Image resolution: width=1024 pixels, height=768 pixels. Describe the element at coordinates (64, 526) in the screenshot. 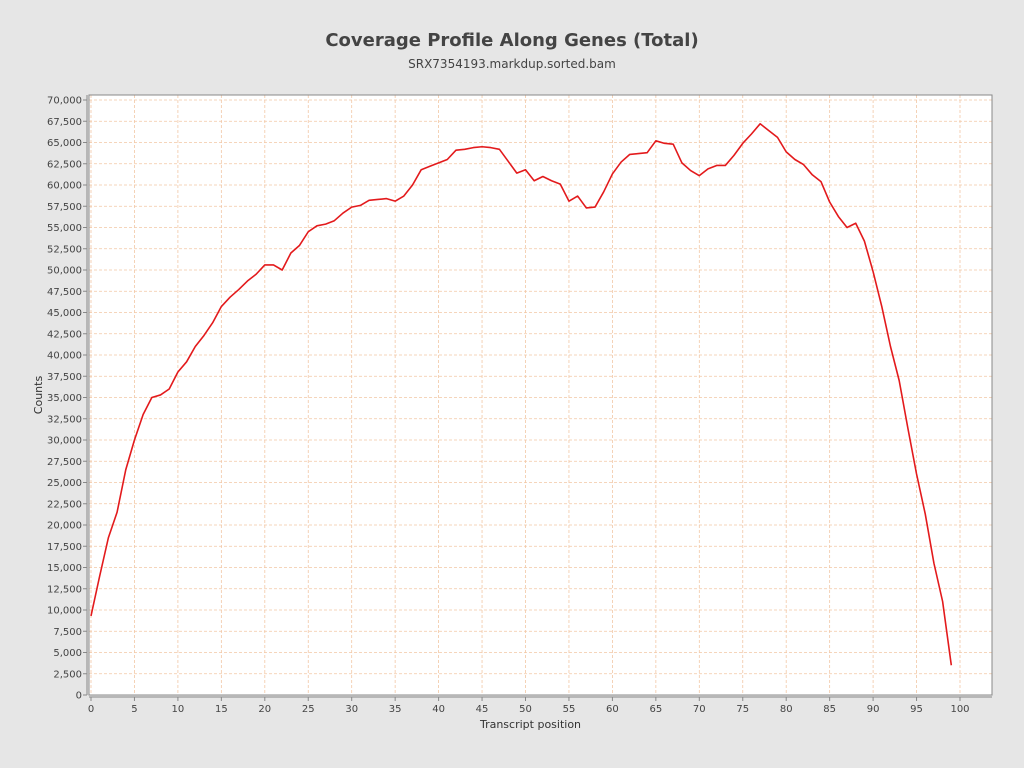

I see `y-tick-label: 20,000` at that location.